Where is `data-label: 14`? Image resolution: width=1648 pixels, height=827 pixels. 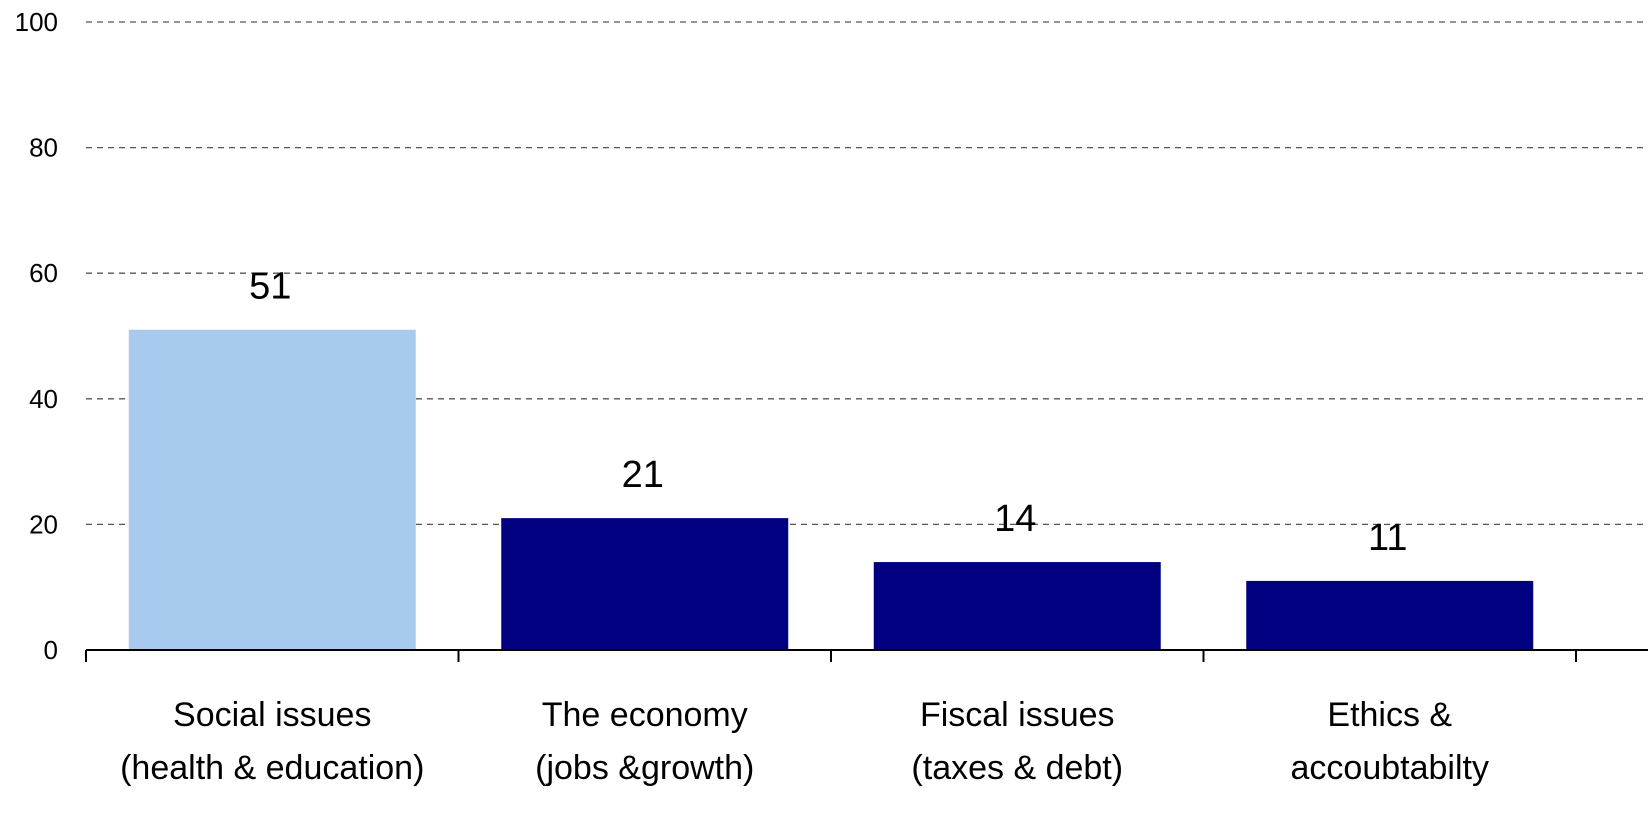 data-label: 14 is located at coordinates (1015, 519).